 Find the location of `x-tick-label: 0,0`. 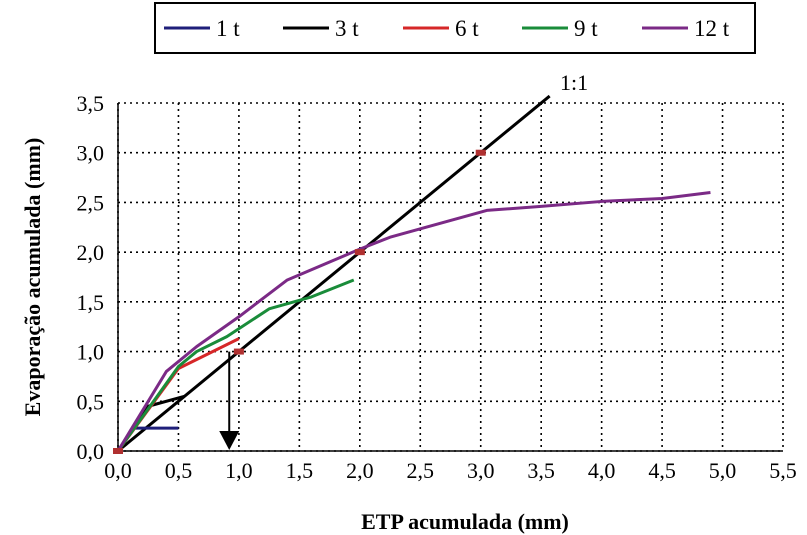

x-tick-label: 0,0 is located at coordinates (118, 470).